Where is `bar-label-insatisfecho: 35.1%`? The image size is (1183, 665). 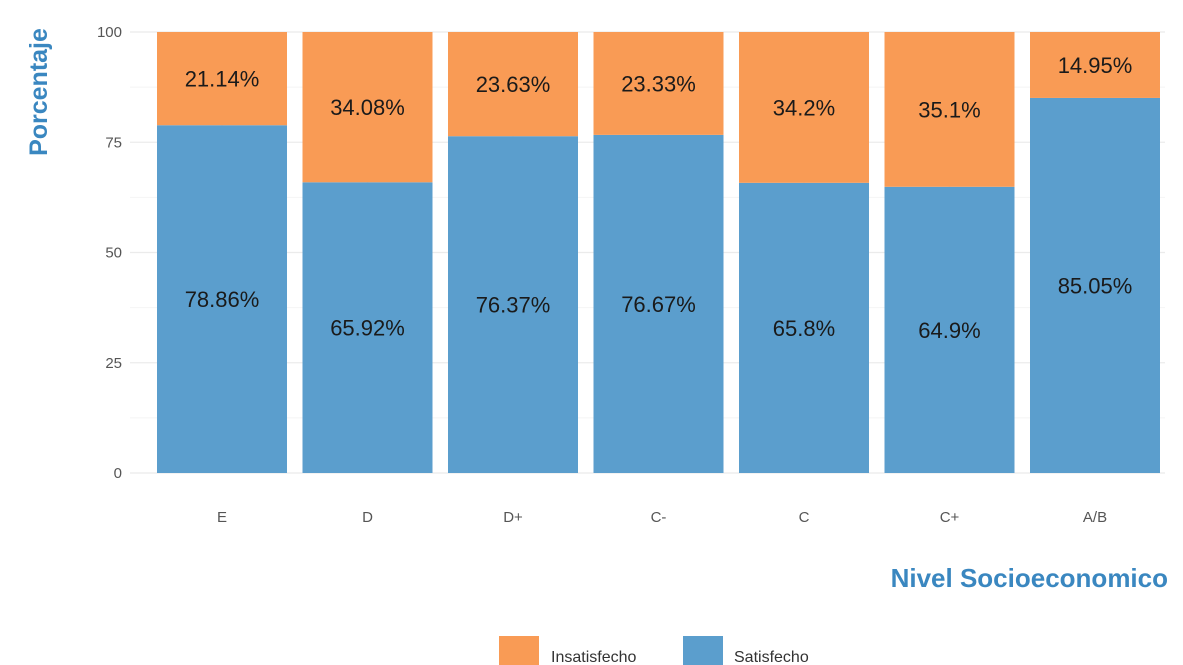 bar-label-insatisfecho: 35.1% is located at coordinates (949, 109).